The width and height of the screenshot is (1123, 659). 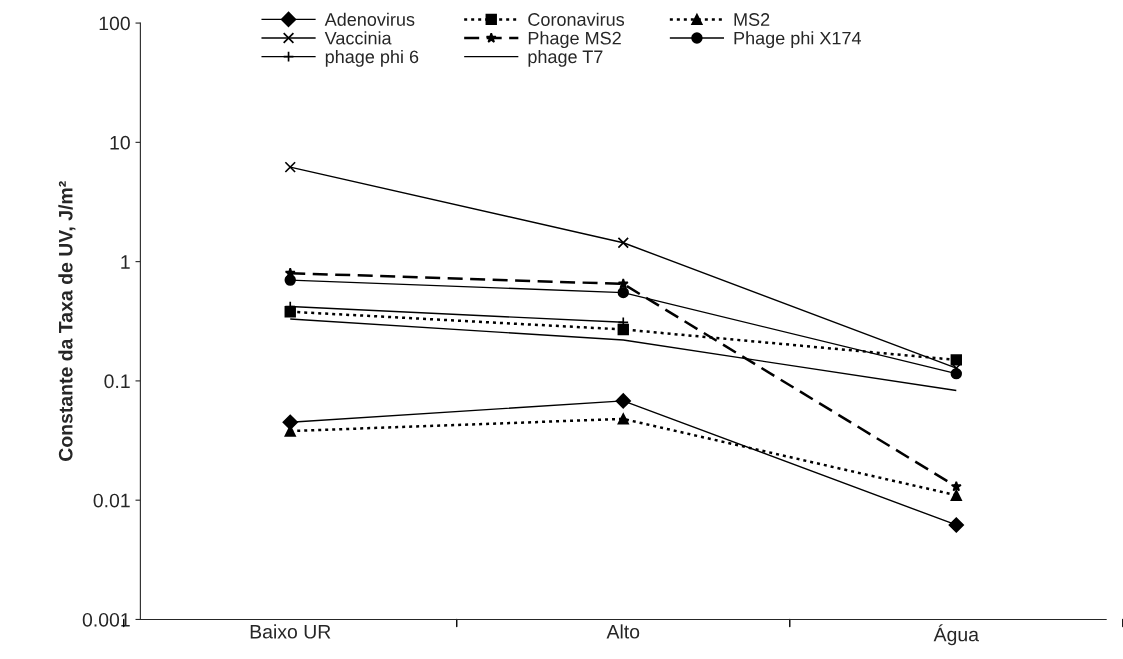 What do you see at coordinates (290, 631) in the screenshot?
I see `x-tick-label: Baixo UR` at bounding box center [290, 631].